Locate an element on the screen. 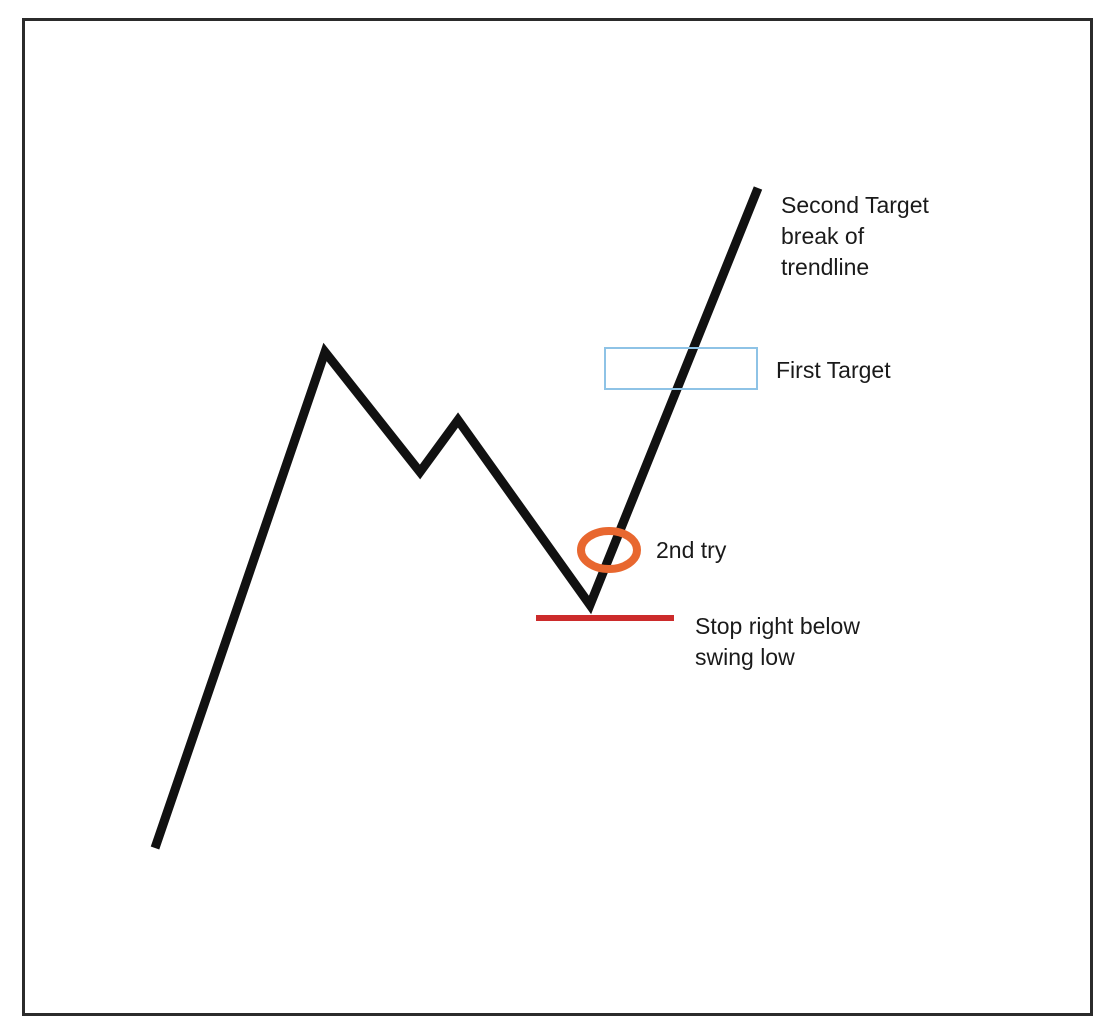 Image resolution: width=1117 pixels, height=1030 pixels. second-target-line-1: Second Target is located at coordinates (855, 205).